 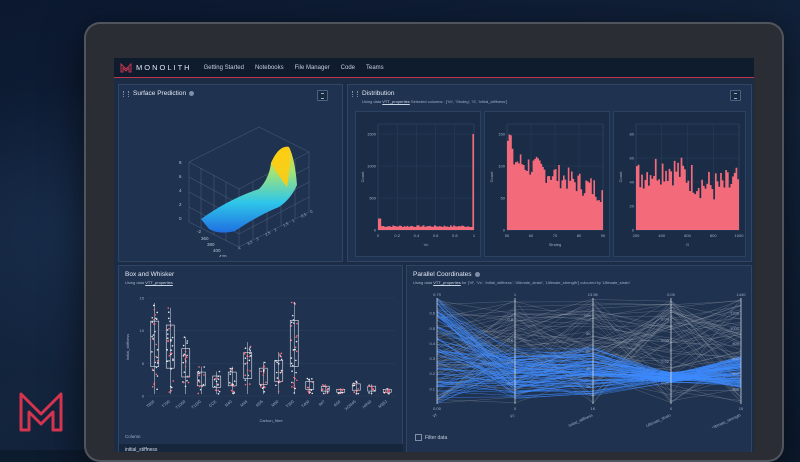 What do you see at coordinates (375, 67) in the screenshot?
I see `nav-teams: Teams` at bounding box center [375, 67].